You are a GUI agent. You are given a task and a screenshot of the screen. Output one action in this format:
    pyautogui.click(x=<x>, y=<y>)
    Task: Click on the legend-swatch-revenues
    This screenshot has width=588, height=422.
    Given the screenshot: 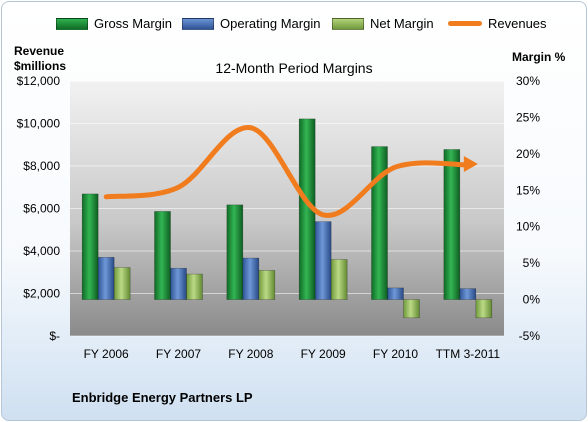 What is the action you would take?
    pyautogui.click(x=465, y=23)
    